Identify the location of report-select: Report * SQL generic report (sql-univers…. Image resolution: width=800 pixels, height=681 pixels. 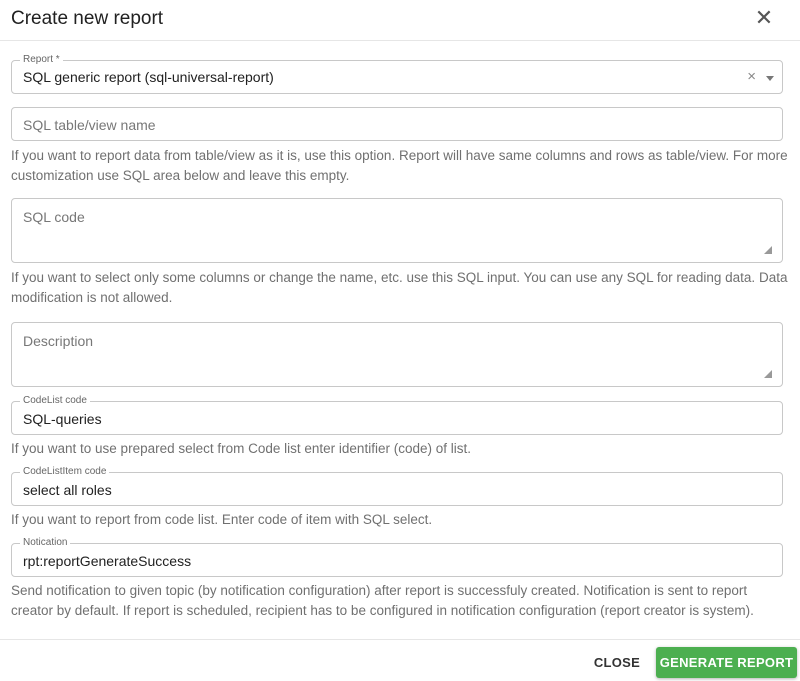
(397, 74).